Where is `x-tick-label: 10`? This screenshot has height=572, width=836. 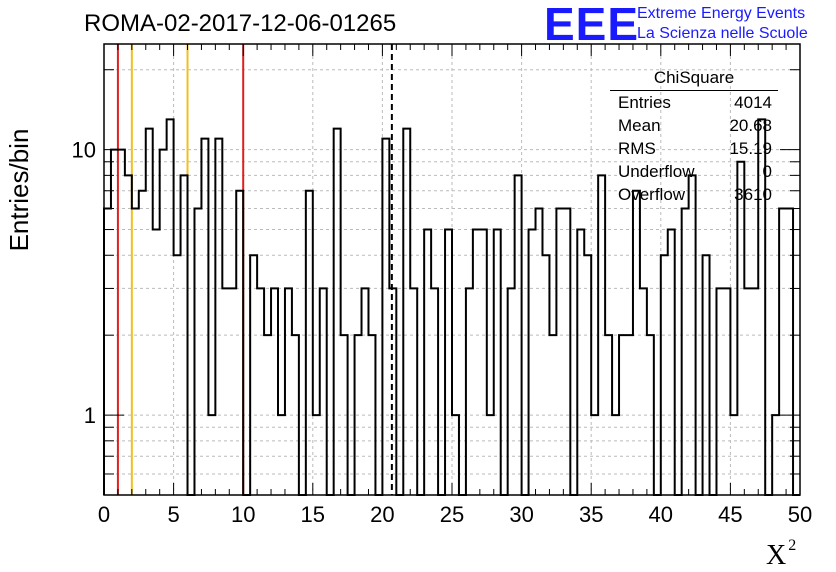
x-tick-label: 10 is located at coordinates (243, 514).